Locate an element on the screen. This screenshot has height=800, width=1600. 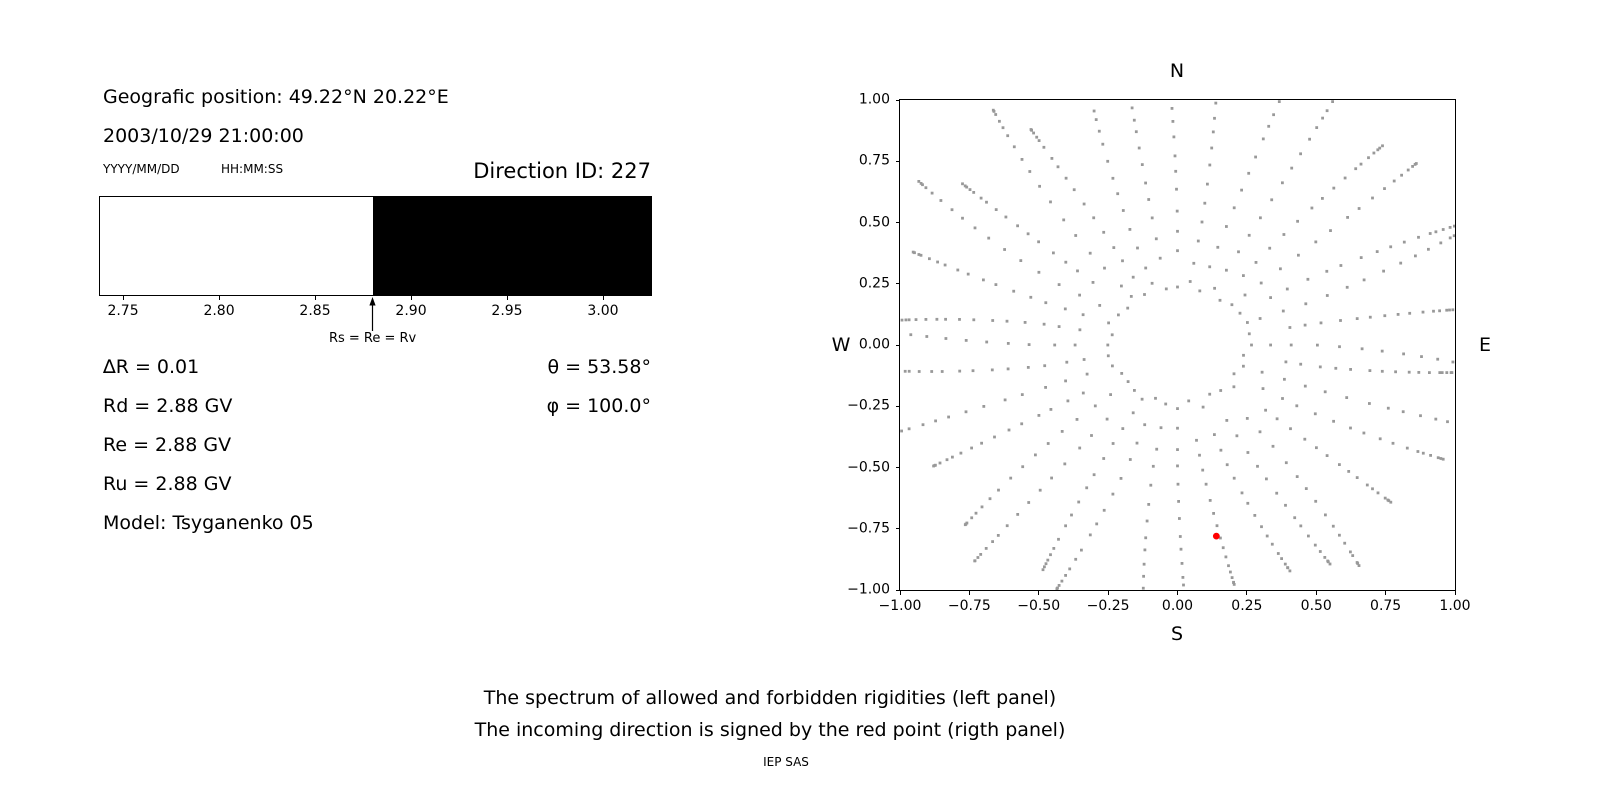
x-tick-label: 0.00 is located at coordinates (1177, 606).